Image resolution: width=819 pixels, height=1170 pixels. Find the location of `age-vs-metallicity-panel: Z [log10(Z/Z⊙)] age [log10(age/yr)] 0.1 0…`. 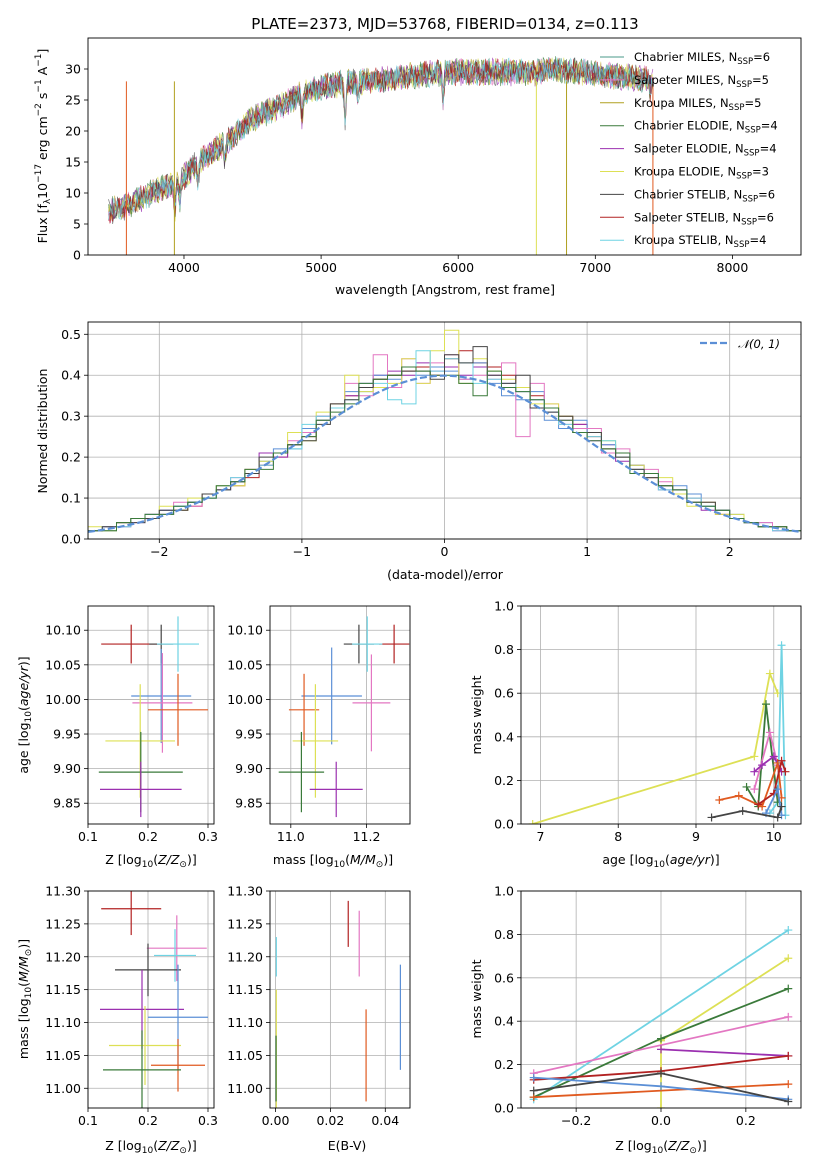

age-vs-metallicity-panel: Z [log10(Z/Z⊙)] age [log10(age/yr)] 0.1 0… is located at coordinates (117, 737).